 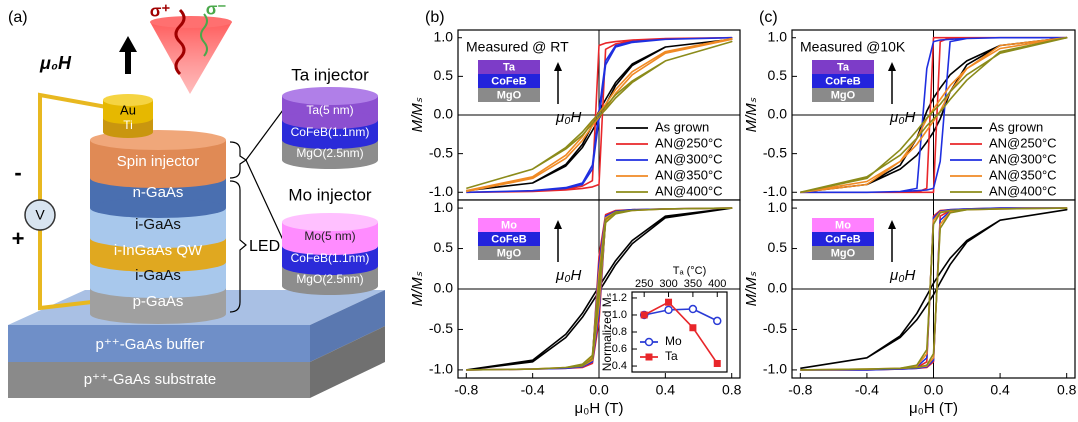 I want to click on substrate-side, so click(x=347, y=362).